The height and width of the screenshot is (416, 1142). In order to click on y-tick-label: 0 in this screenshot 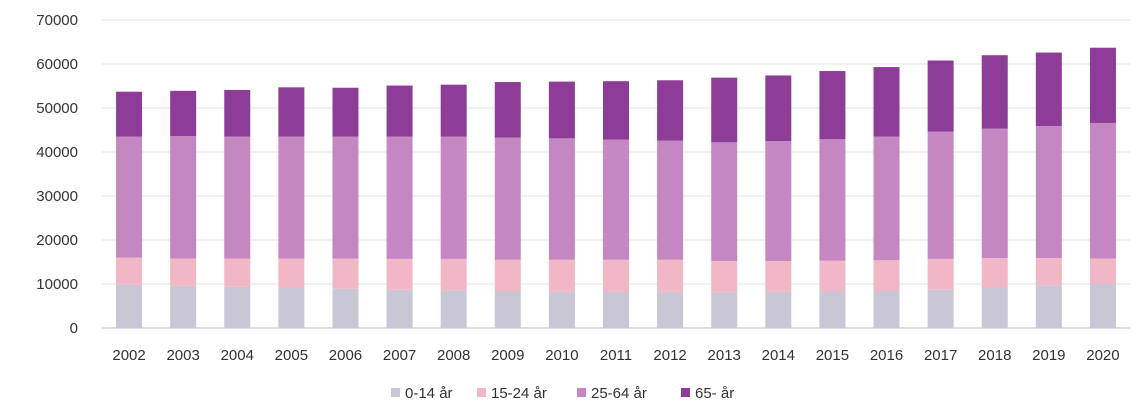, I will do `click(74, 328)`.